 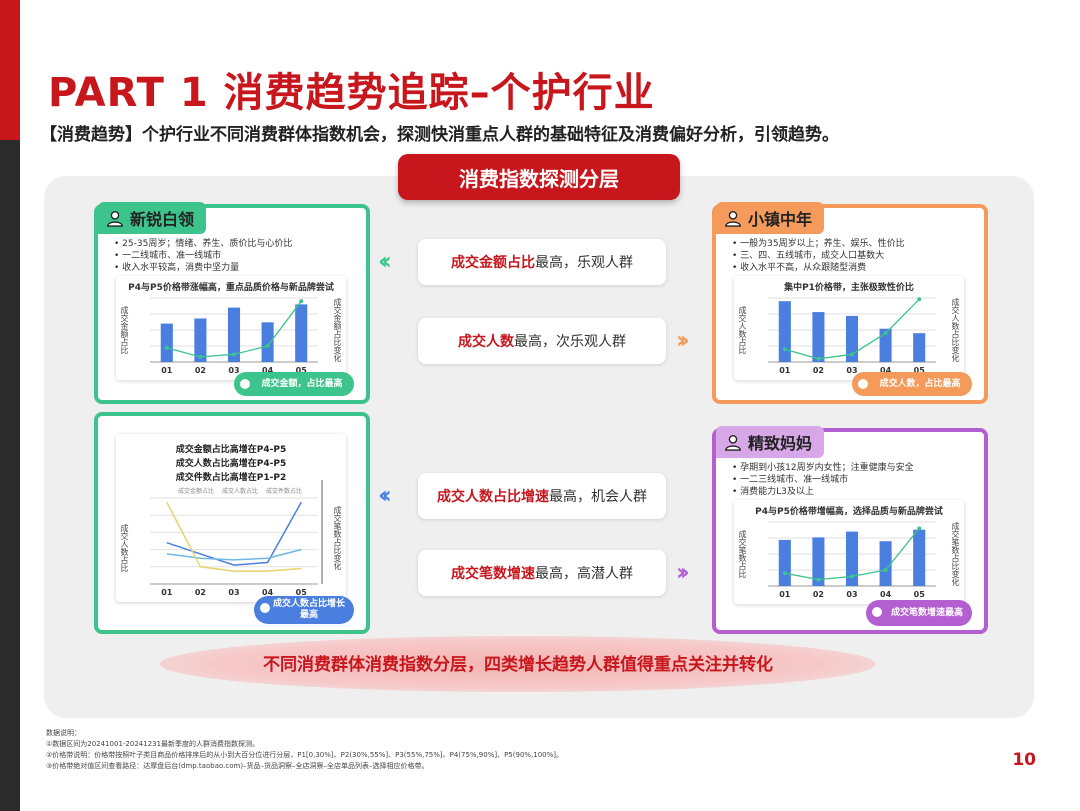 What do you see at coordinates (849, 288) in the screenshot?
I see `chart-title: 集中P1价格带，主张极致性价比` at bounding box center [849, 288].